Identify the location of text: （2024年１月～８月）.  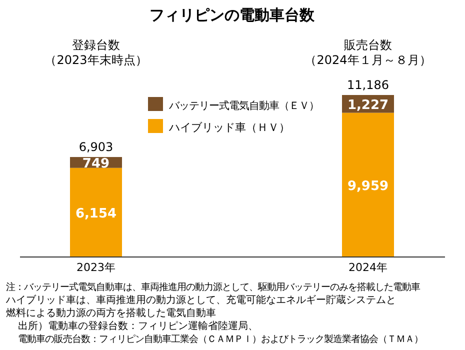
(368, 60).